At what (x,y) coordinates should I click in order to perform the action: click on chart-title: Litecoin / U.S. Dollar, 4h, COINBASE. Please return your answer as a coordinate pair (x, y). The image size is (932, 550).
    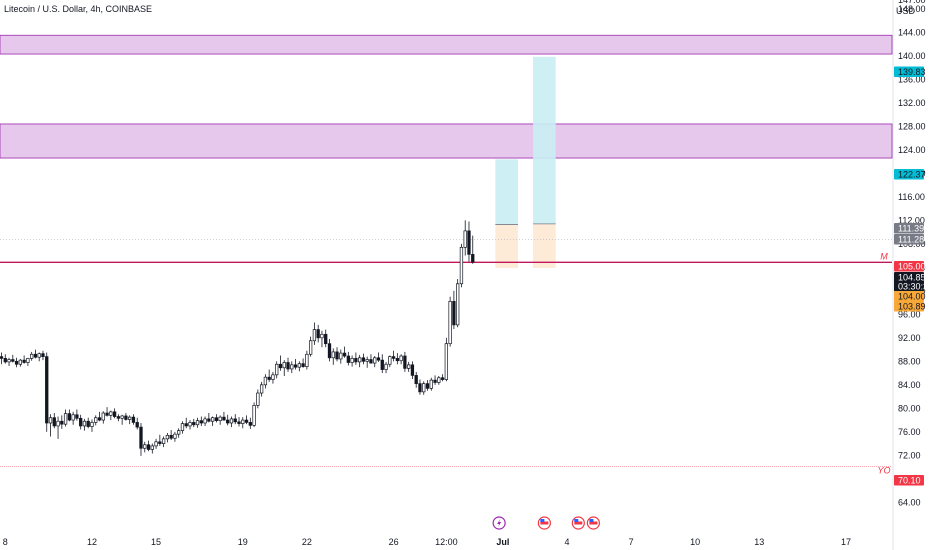
    Looking at the image, I should click on (78, 9).